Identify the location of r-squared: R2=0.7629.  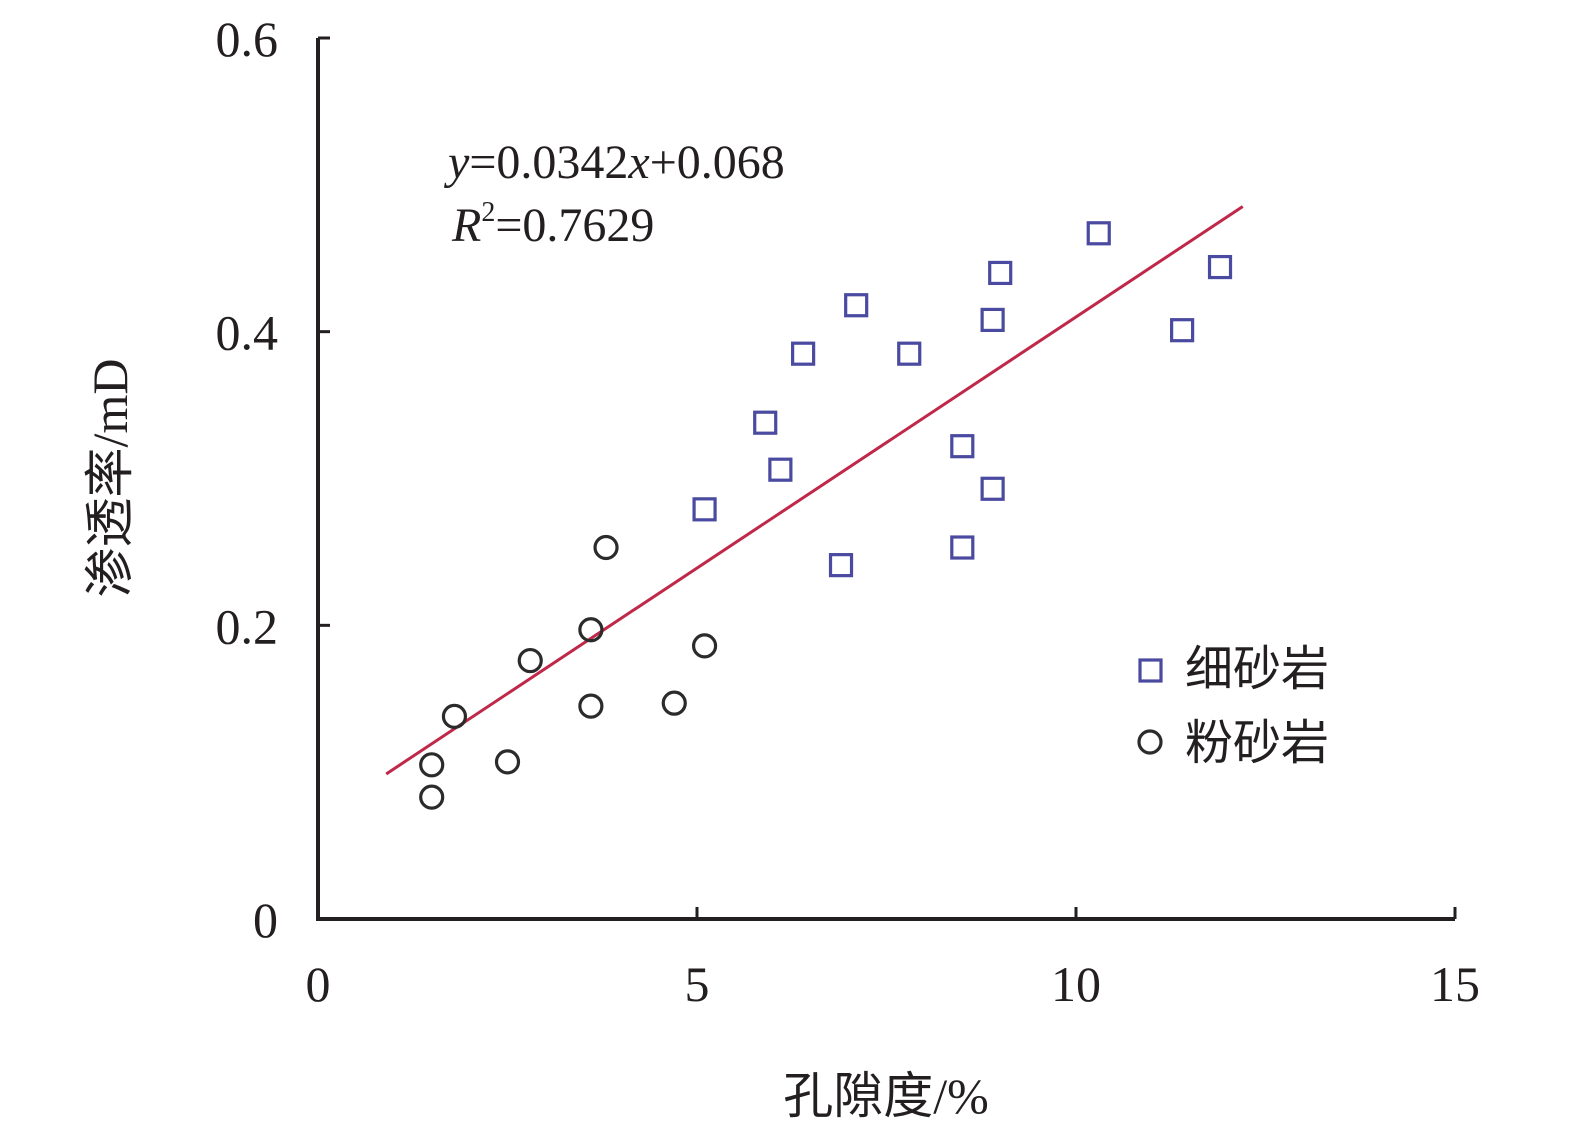
(552, 224).